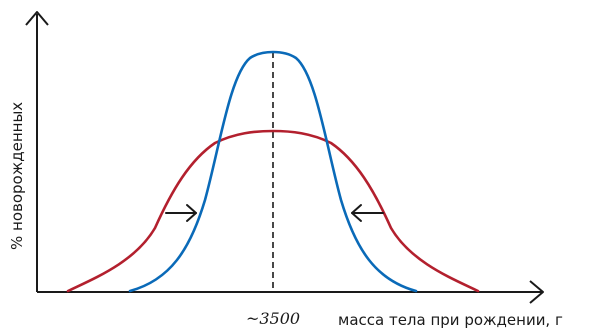 This screenshot has height=330, width=595. I want to click on right-arrow-icon, so click(367, 213).